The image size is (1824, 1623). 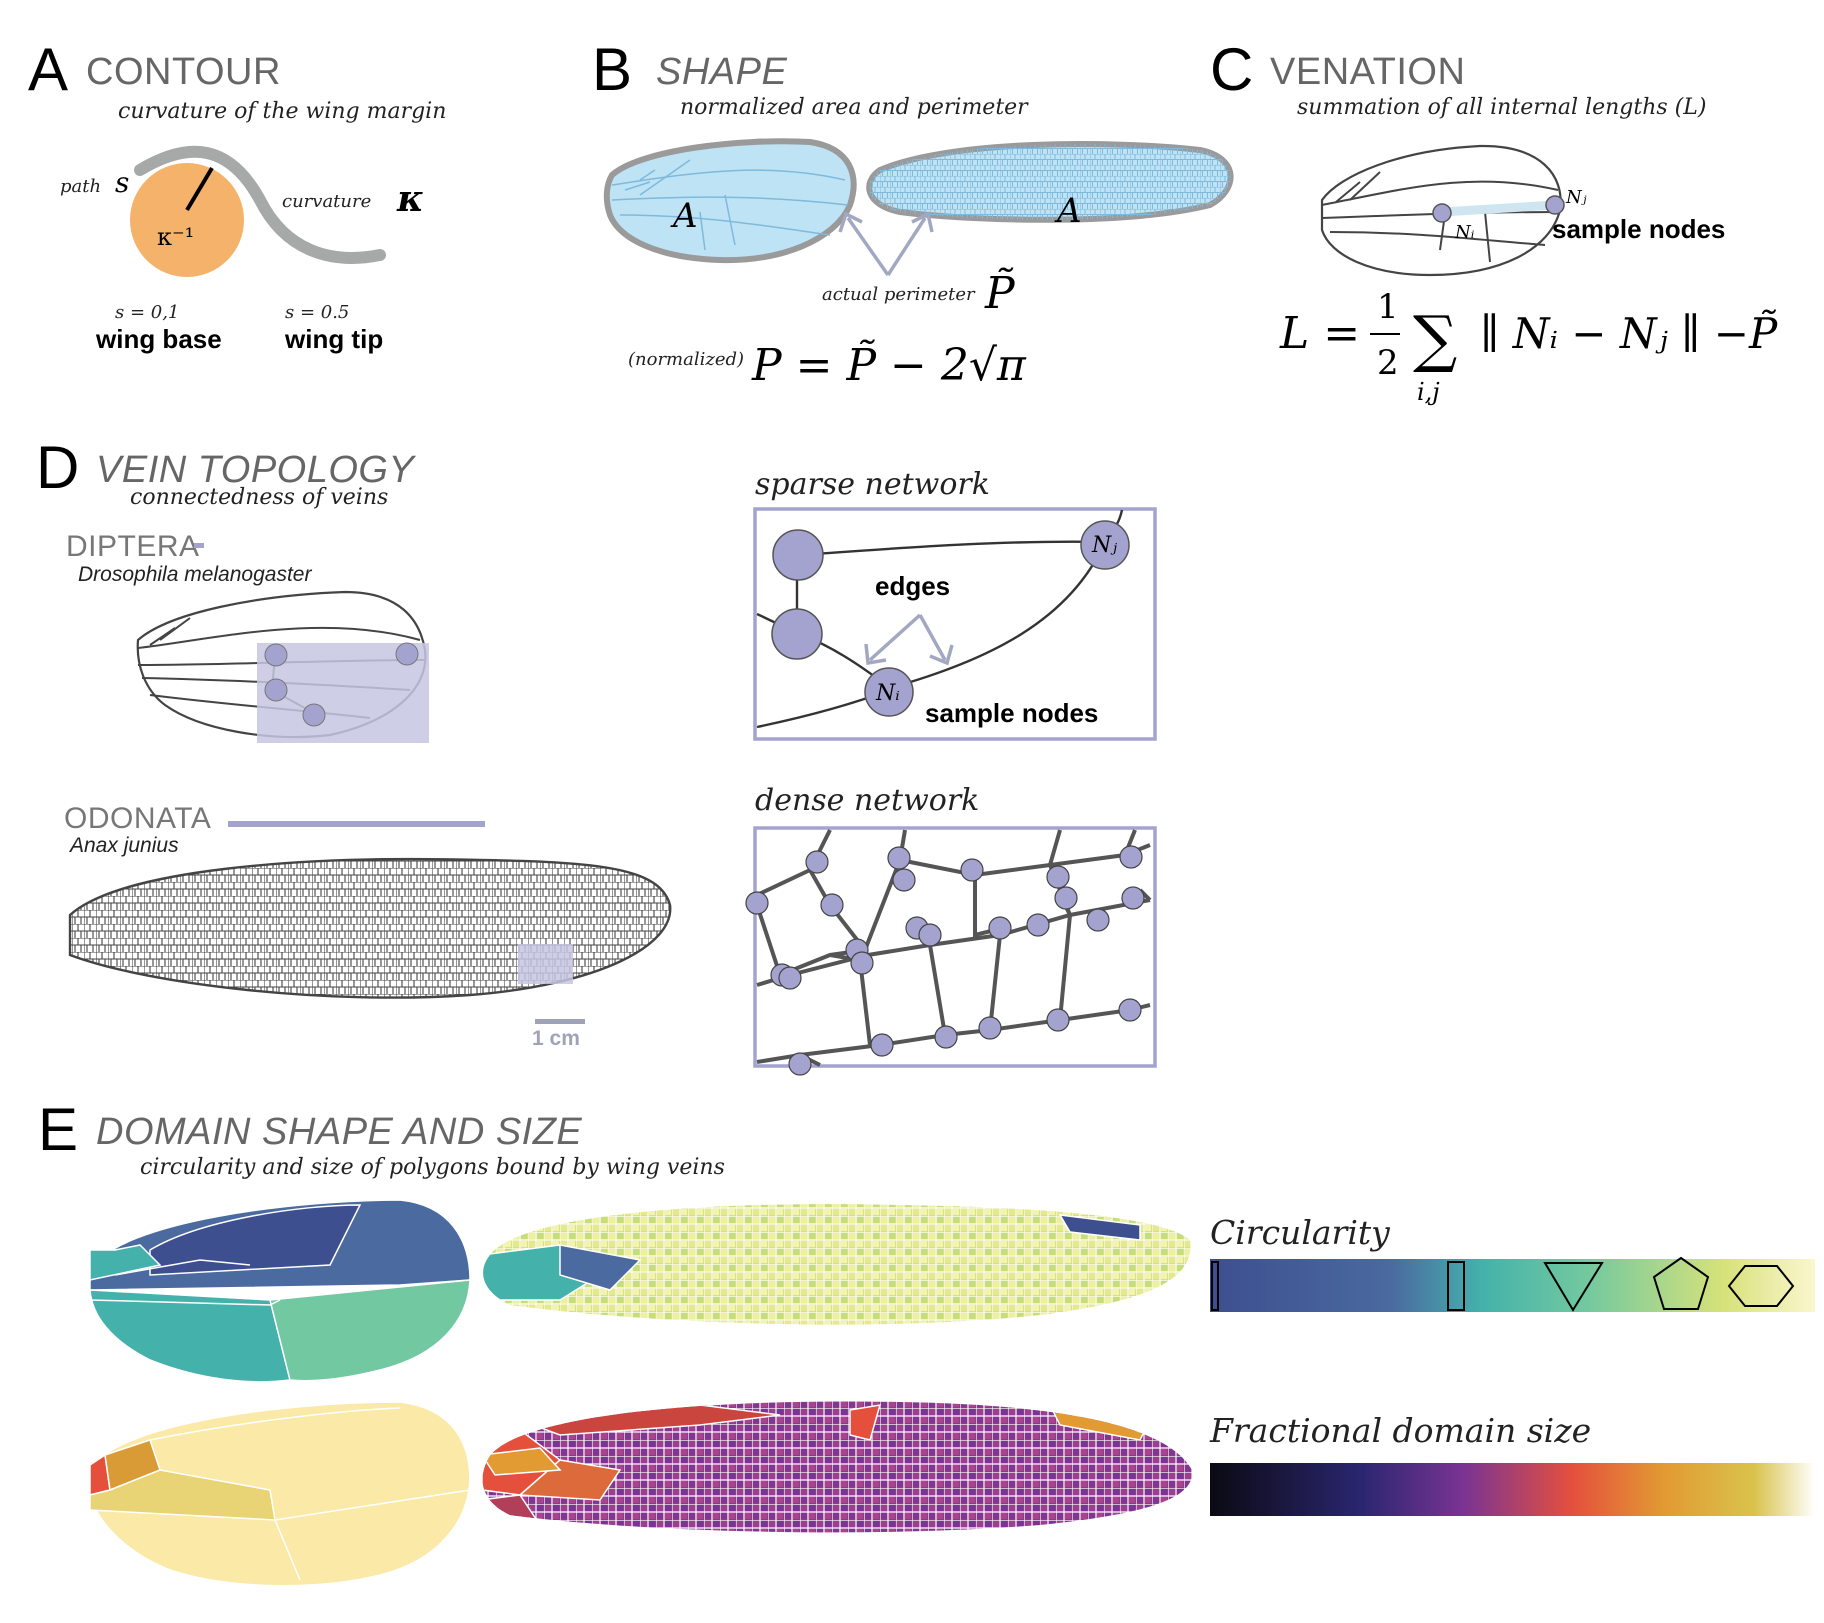 What do you see at coordinates (370, 928) in the screenshot?
I see `odonata-wing-mesh` at bounding box center [370, 928].